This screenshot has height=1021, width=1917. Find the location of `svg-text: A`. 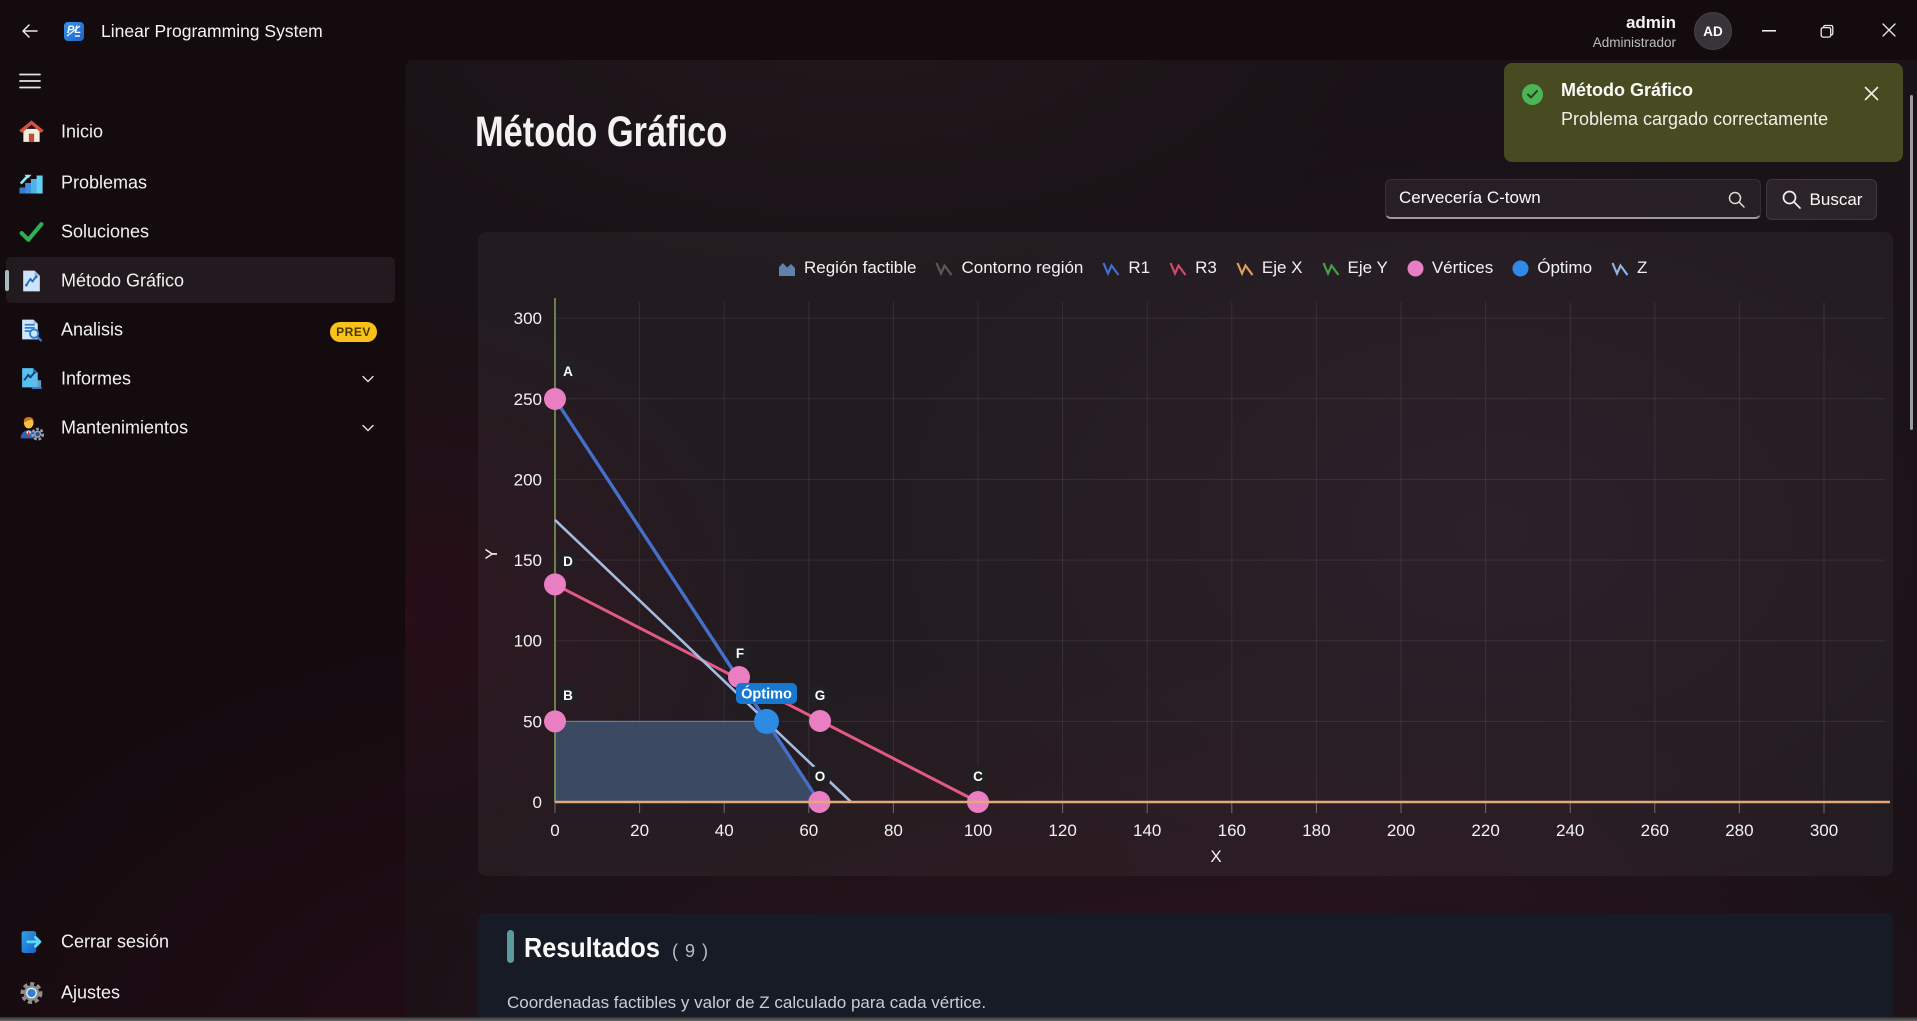

svg-text: A is located at coordinates (568, 371).